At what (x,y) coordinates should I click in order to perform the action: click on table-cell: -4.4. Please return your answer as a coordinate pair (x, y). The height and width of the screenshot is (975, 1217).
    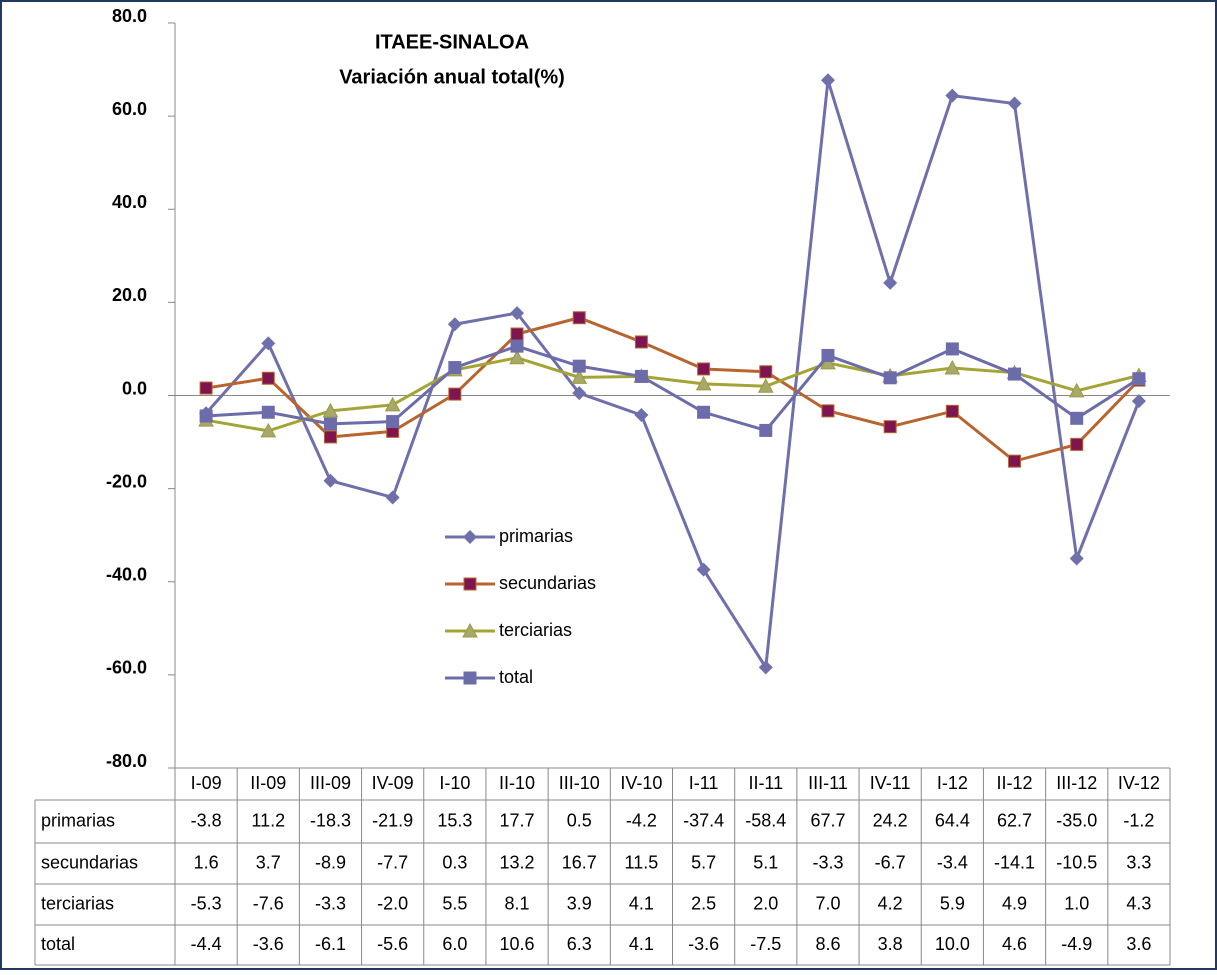
    Looking at the image, I should click on (206, 944).